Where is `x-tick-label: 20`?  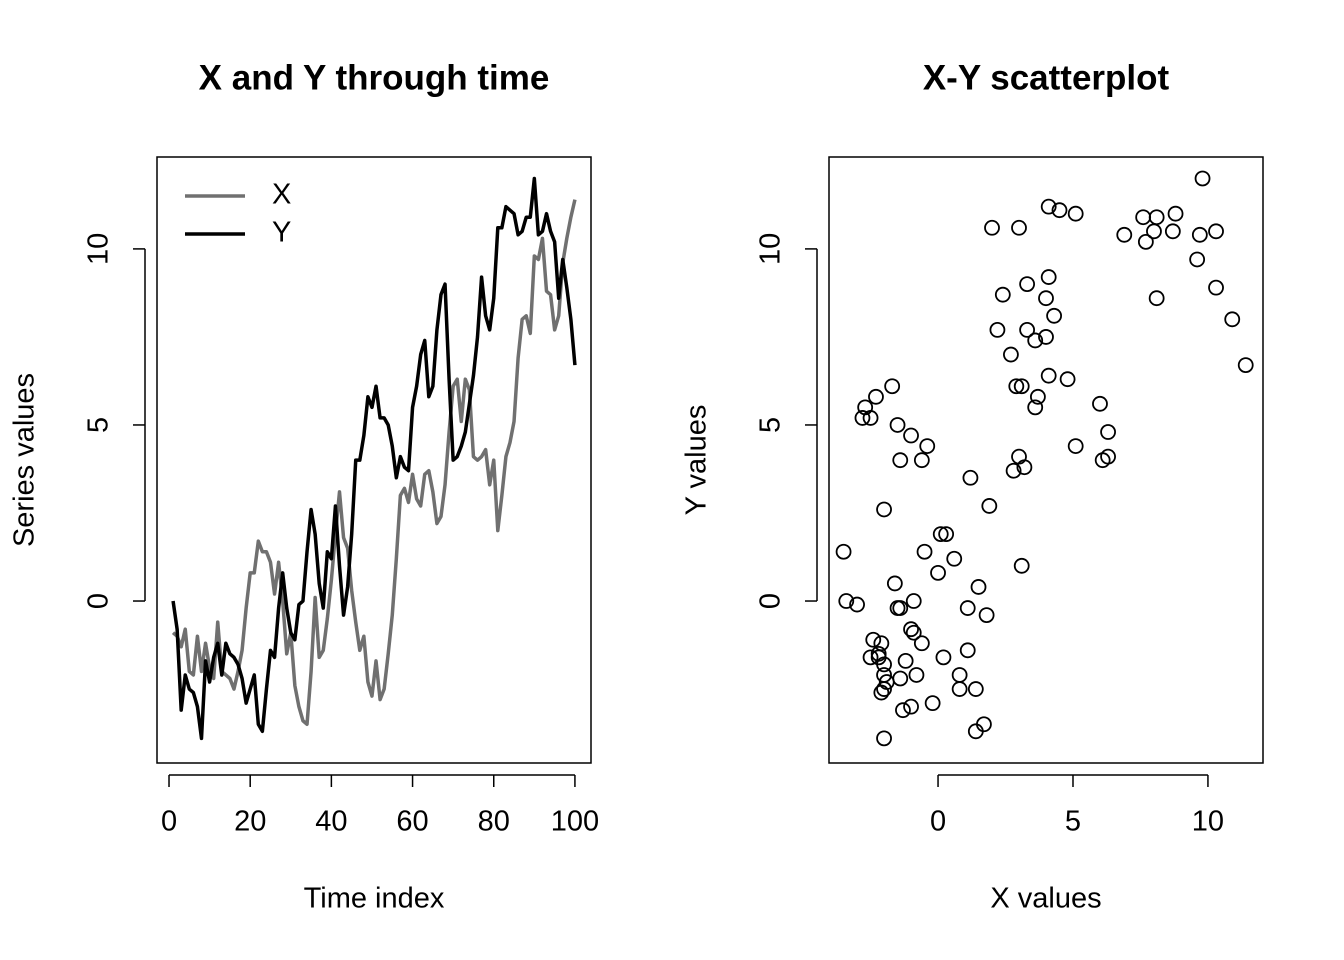
x-tick-label: 20 is located at coordinates (250, 822).